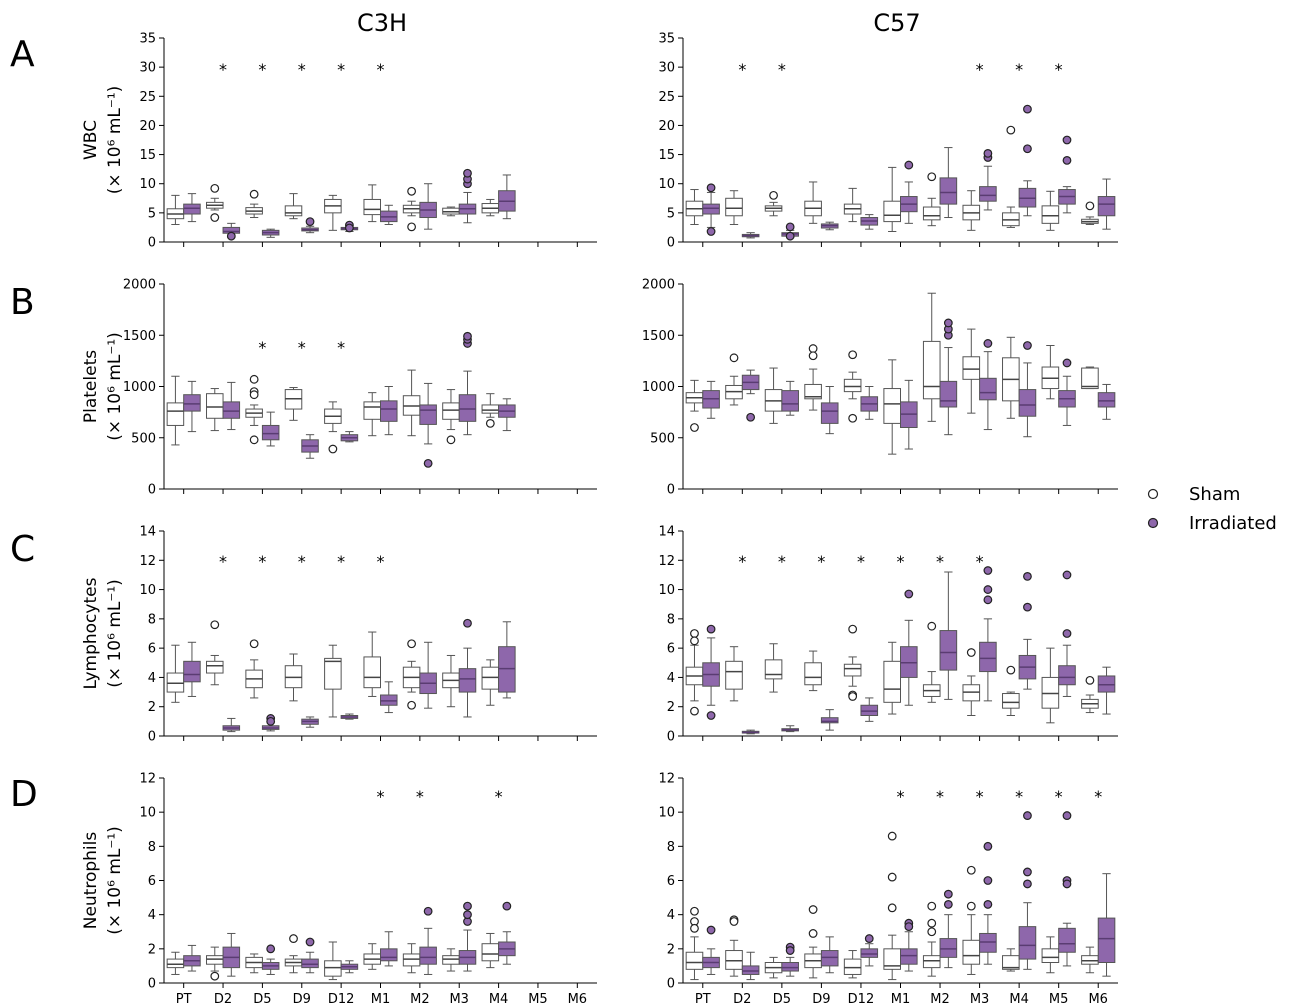 This screenshot has height=1006, width=1302. Describe the element at coordinates (1090, 694) in the screenshot. I see `box-sham-m6` at that location.